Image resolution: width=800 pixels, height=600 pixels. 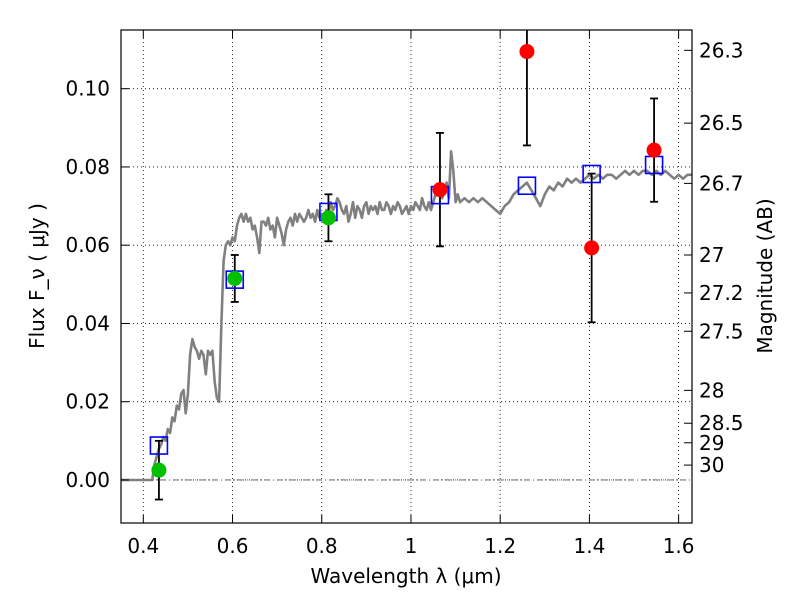 I want to click on right-tick-label: 26.7, so click(x=721, y=183).